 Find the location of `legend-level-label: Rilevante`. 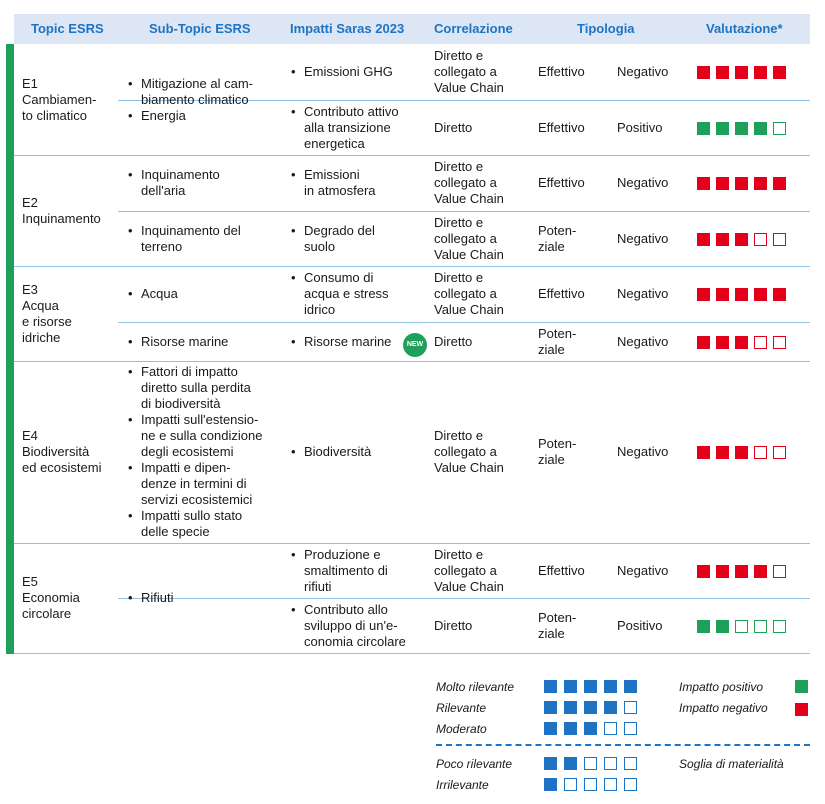

legend-level-label: Rilevante is located at coordinates (461, 708).